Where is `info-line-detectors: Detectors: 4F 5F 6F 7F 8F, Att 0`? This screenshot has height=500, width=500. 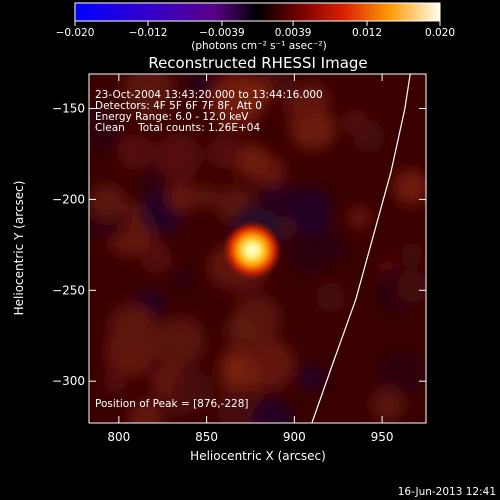 info-line-detectors: Detectors: 4F 5F 6F 7F 8F, Att 0 is located at coordinates (178, 106).